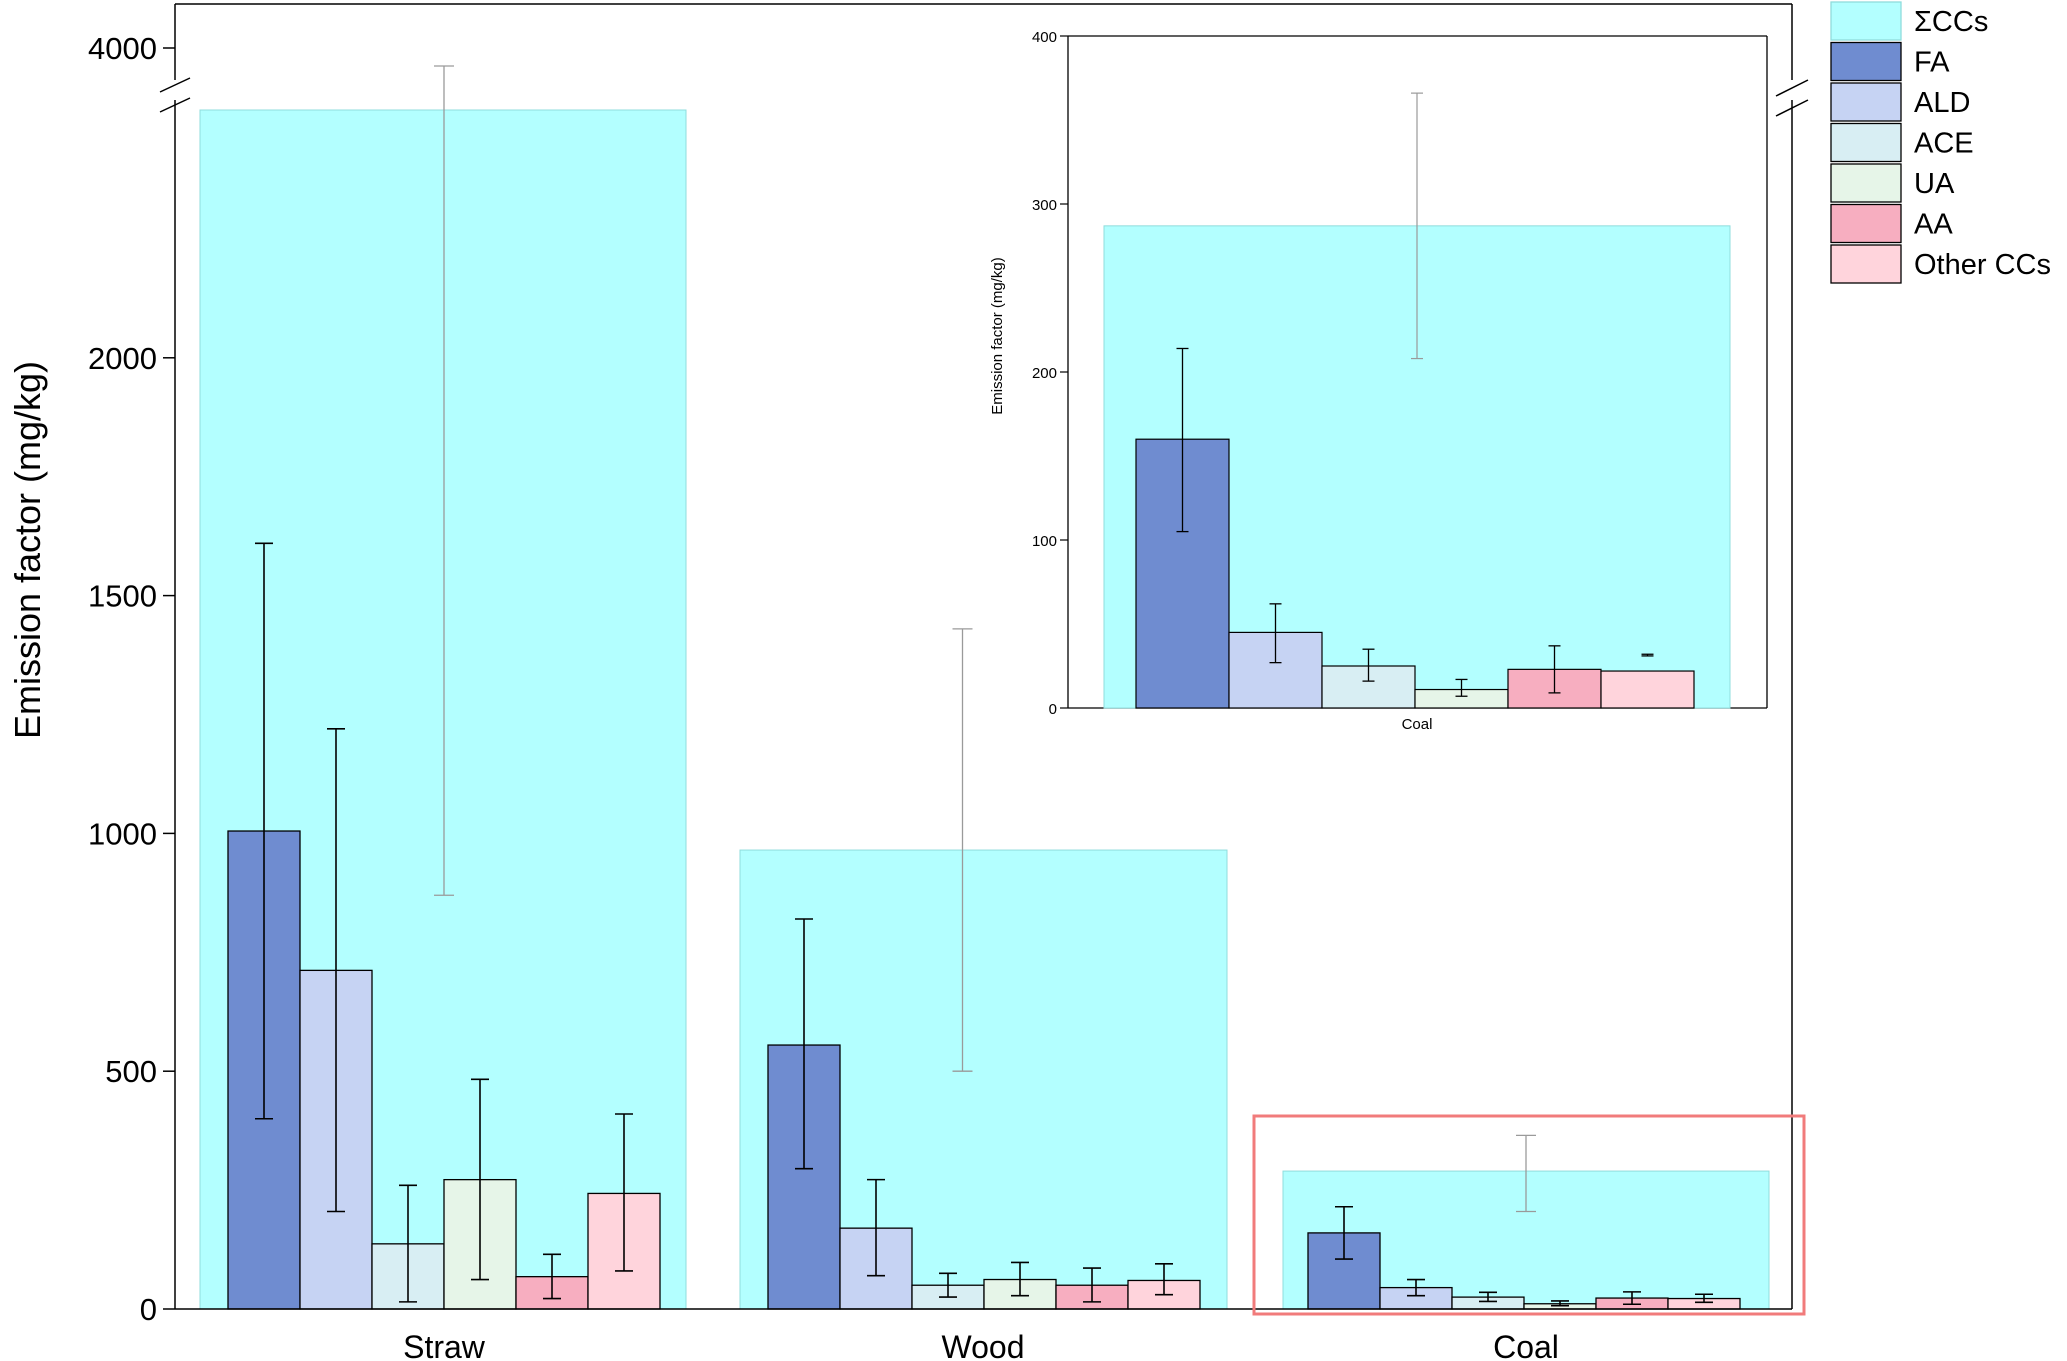  What do you see at coordinates (982, 1345) in the screenshot?
I see `x-tick-label: Wood` at bounding box center [982, 1345].